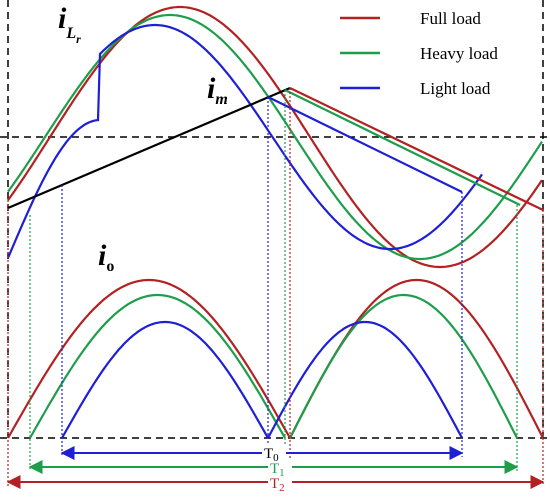 This screenshot has width=550, height=498. What do you see at coordinates (455, 88) in the screenshot?
I see `legend-label: Light load` at bounding box center [455, 88].